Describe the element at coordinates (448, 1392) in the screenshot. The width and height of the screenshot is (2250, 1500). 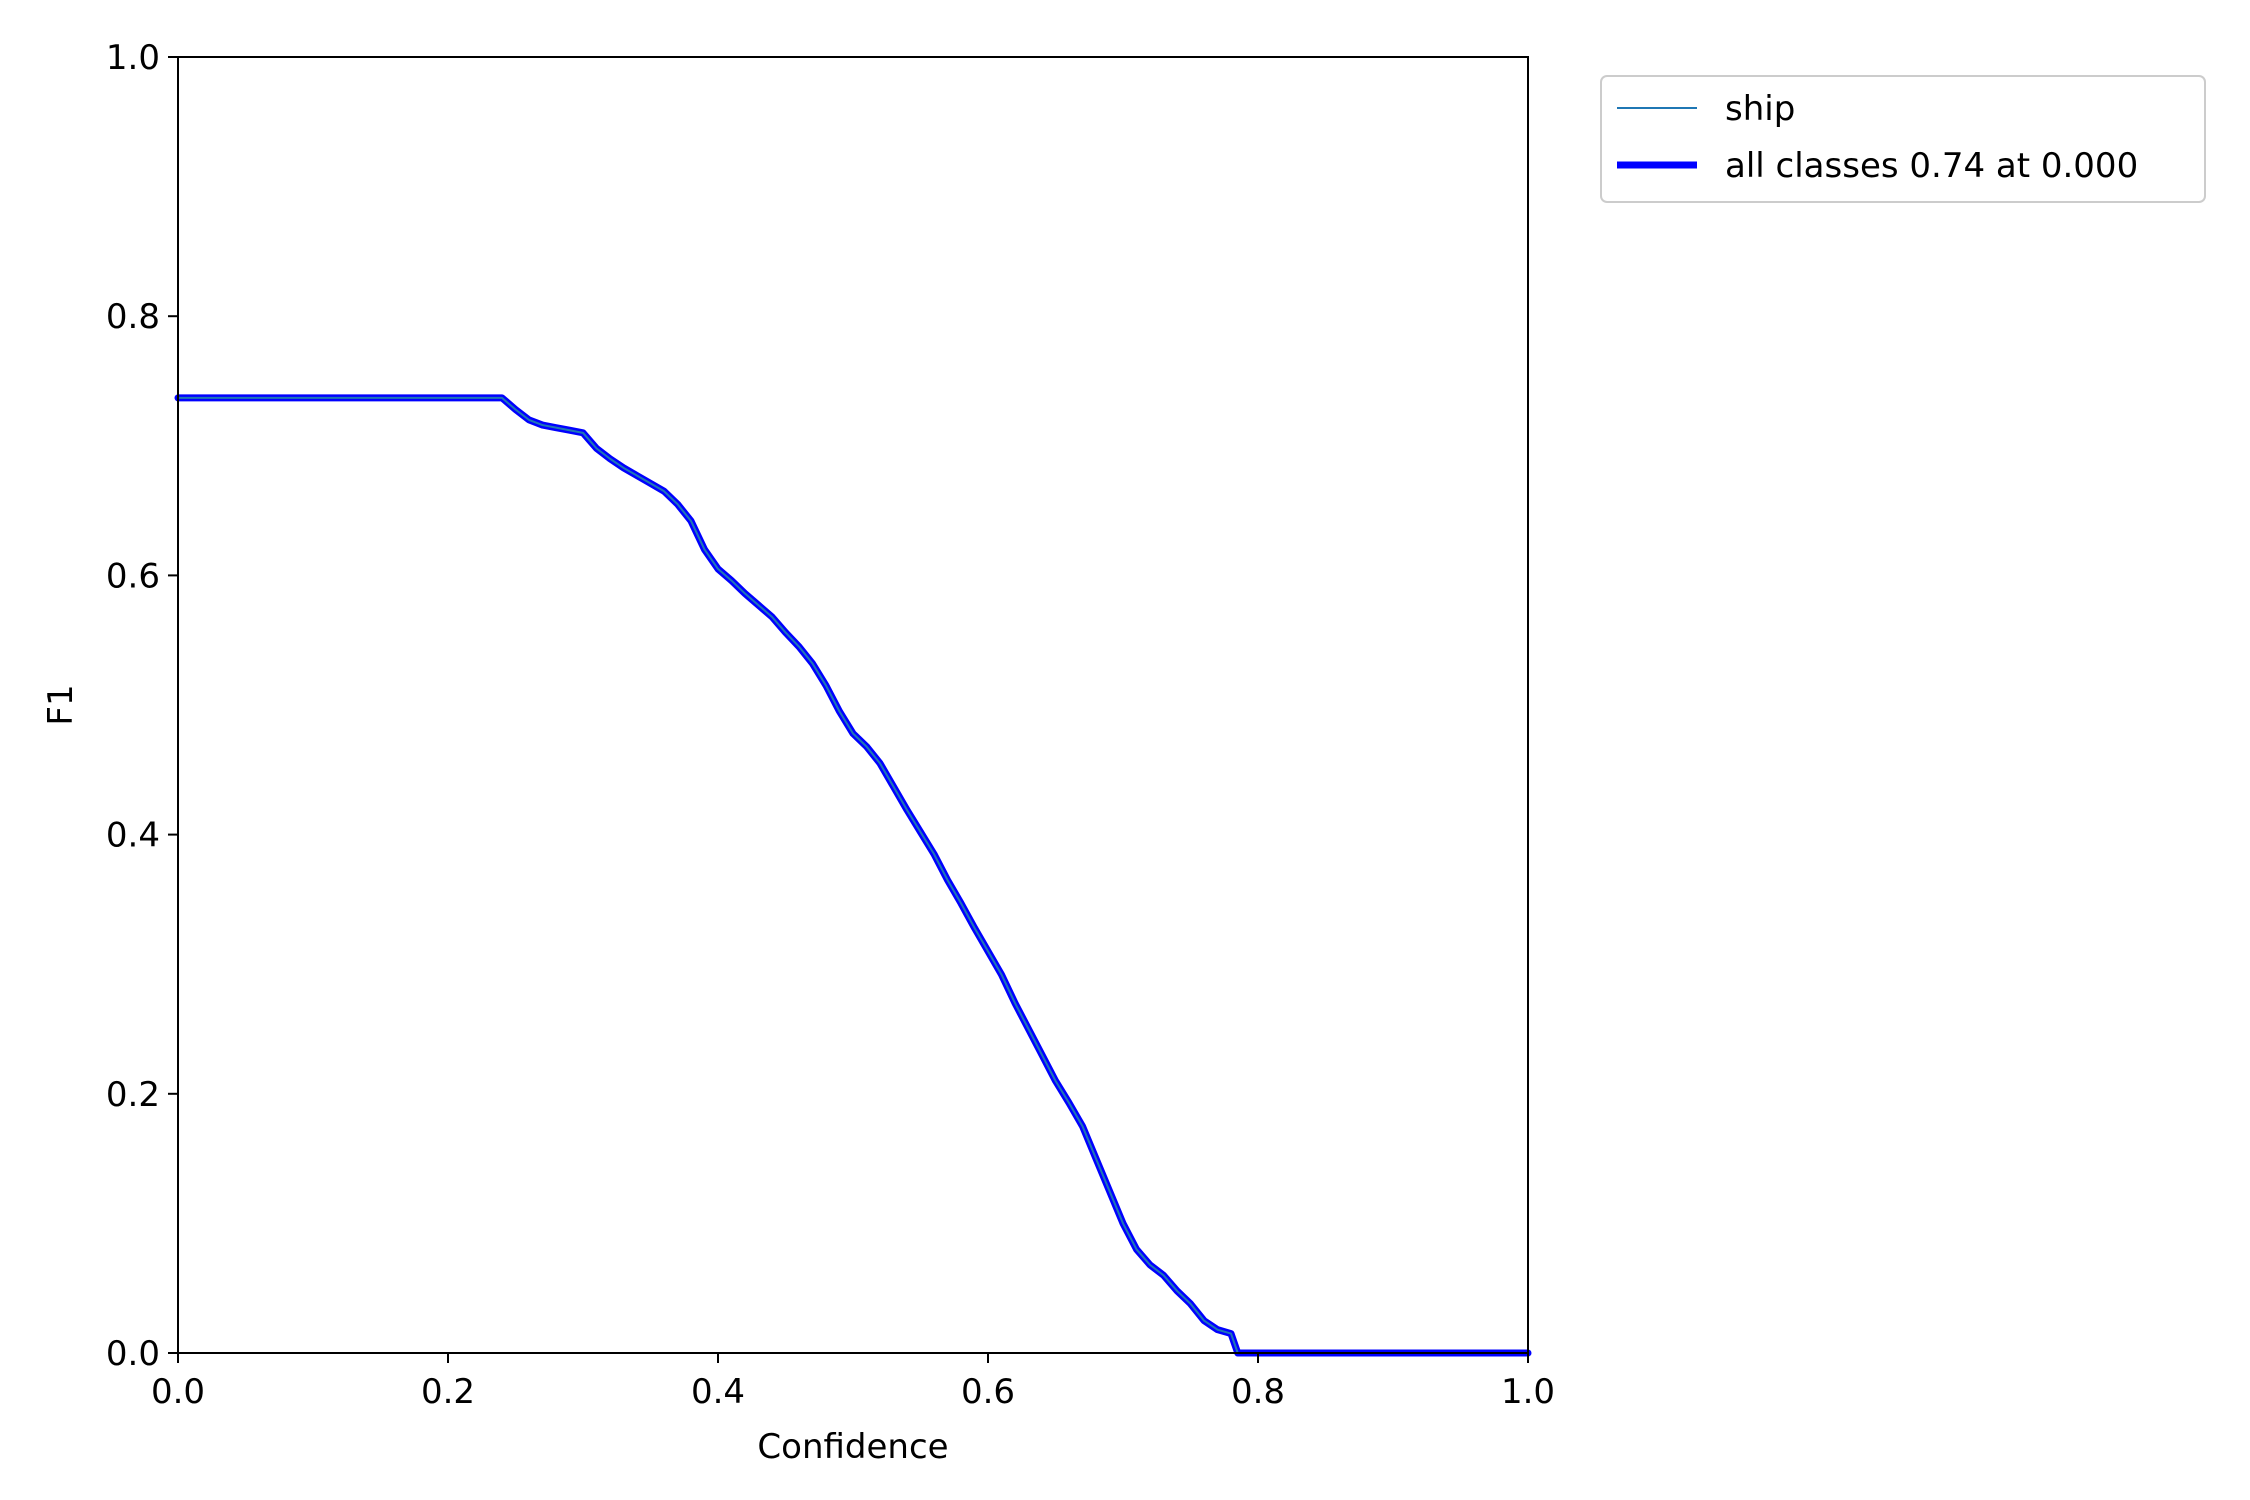
I see `x-tick-label: 0.2` at that location.